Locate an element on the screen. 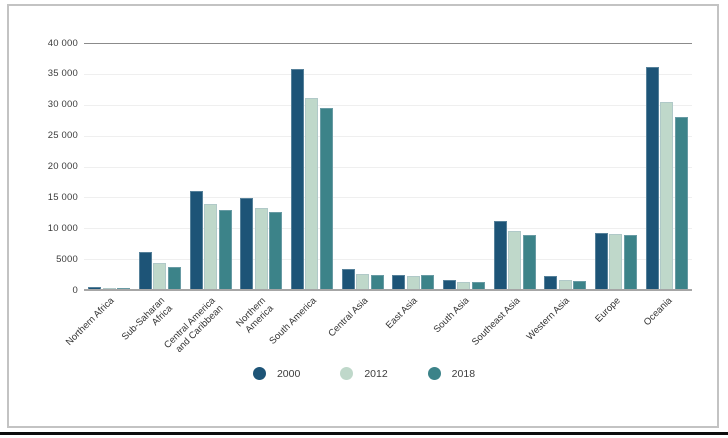 The image size is (728, 438). legend-item: 2018 is located at coordinates (451, 373).